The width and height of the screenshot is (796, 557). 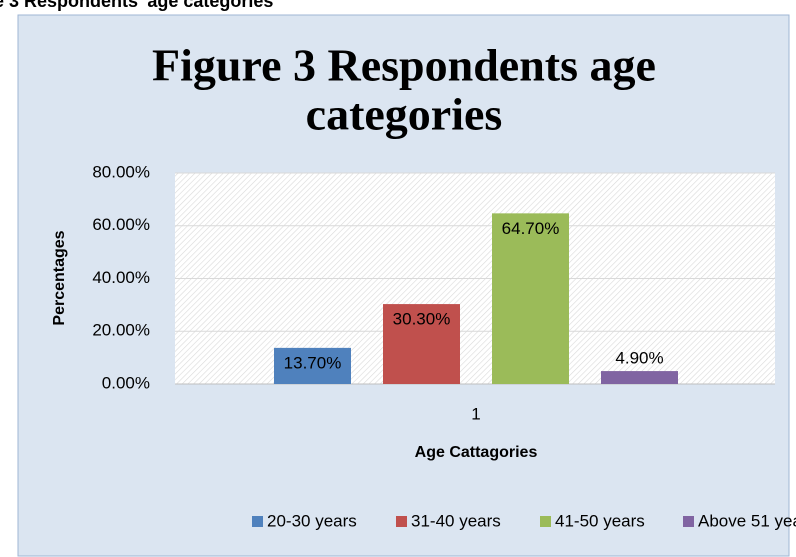 What do you see at coordinates (639, 358) in the screenshot?
I see `data-label: 4.90%` at bounding box center [639, 358].